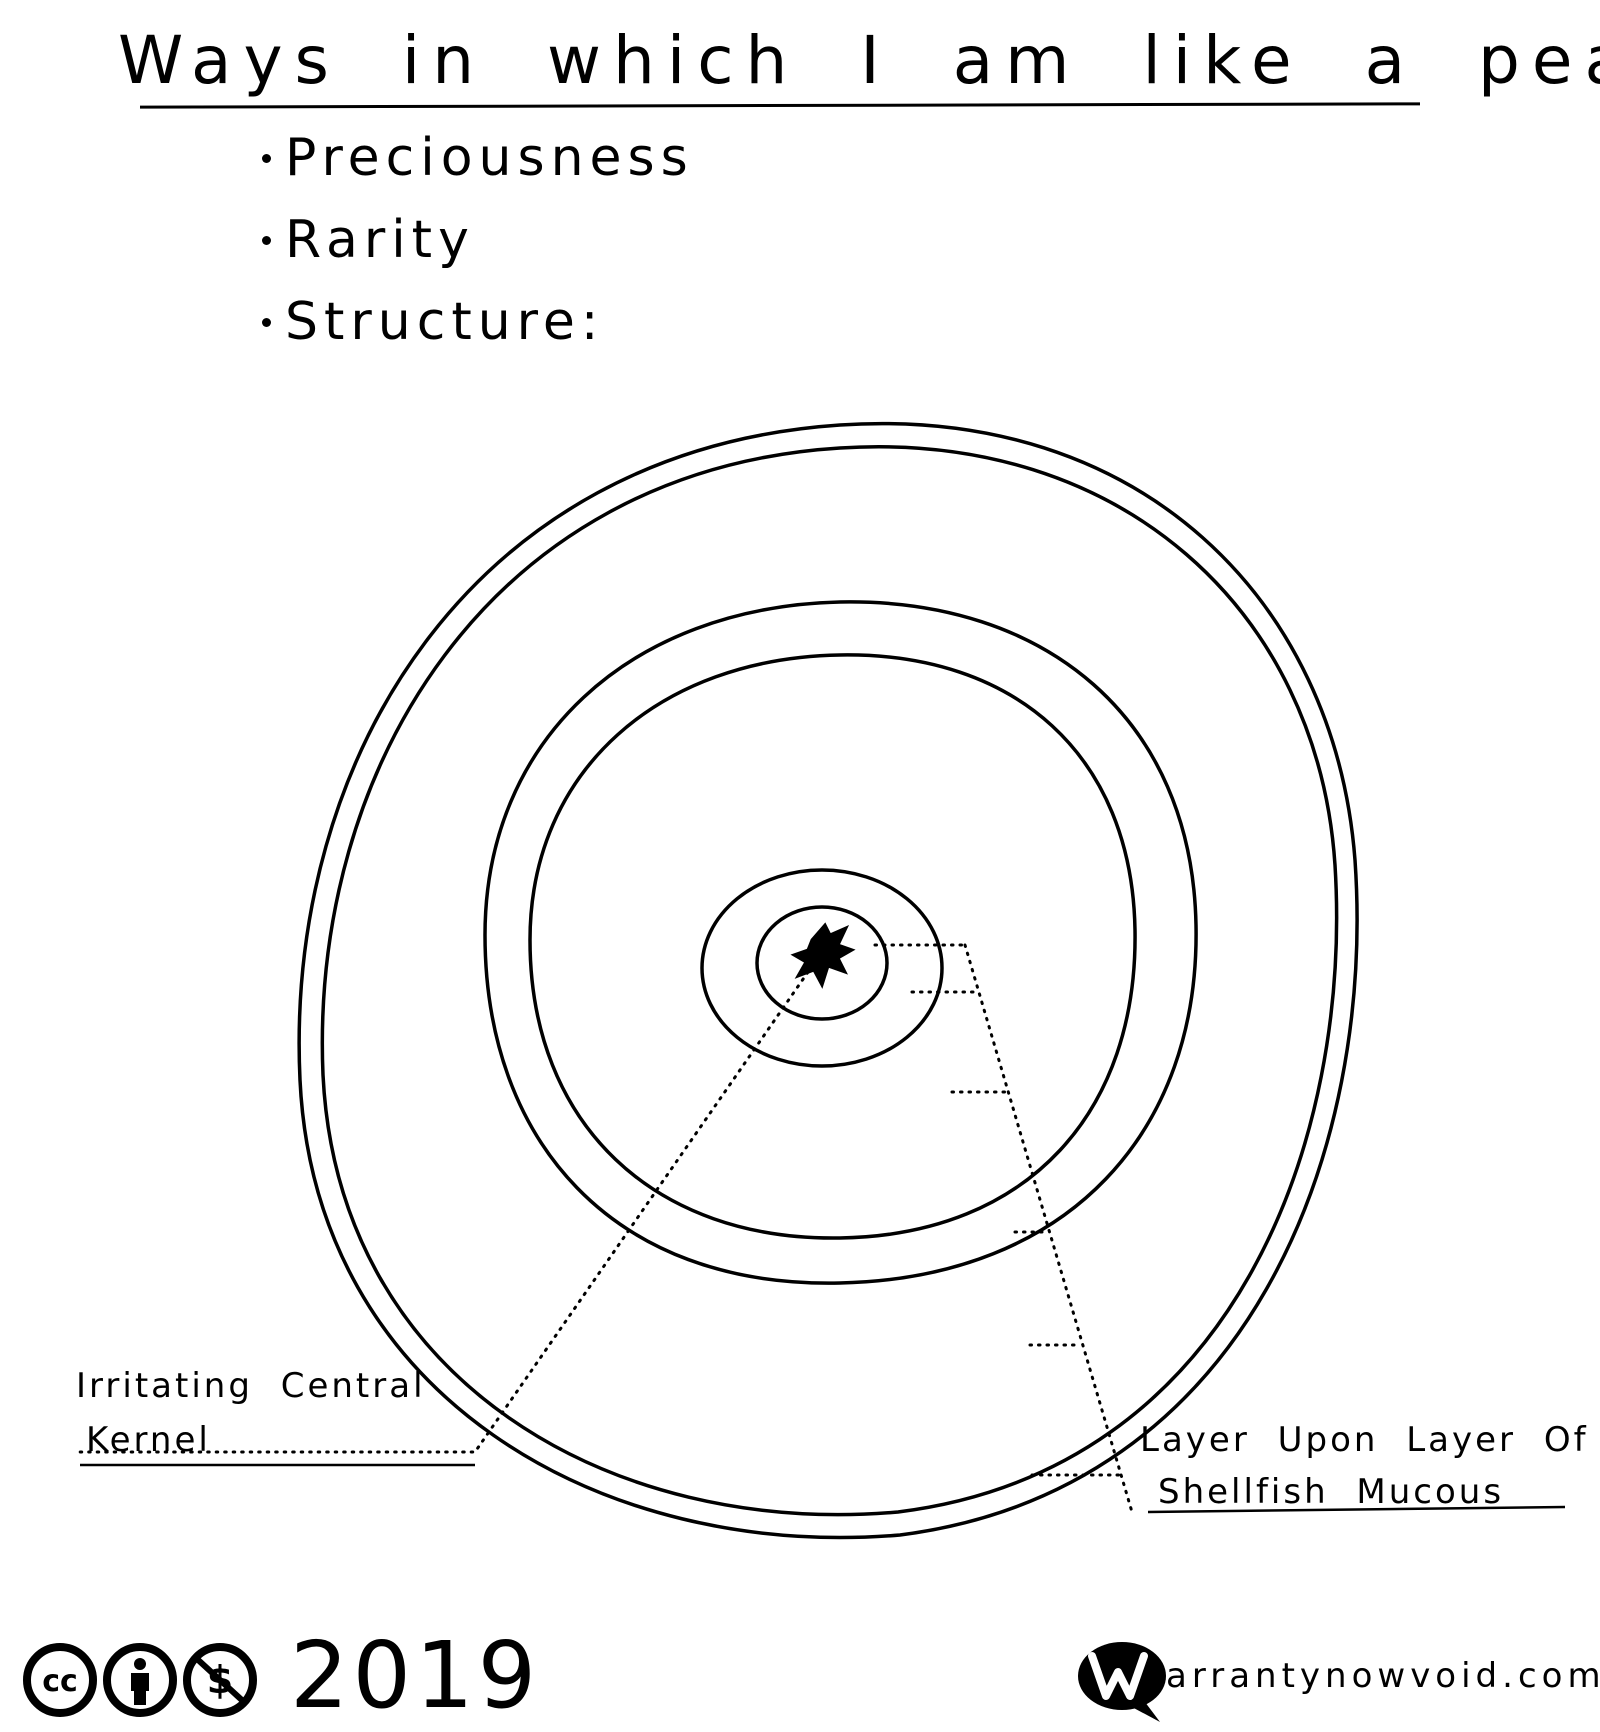 Image resolution: width=1600 pixels, height=1732 pixels. What do you see at coordinates (1383, 1676) in the screenshot?
I see `website-url: arrantynowvoid.com` at bounding box center [1383, 1676].